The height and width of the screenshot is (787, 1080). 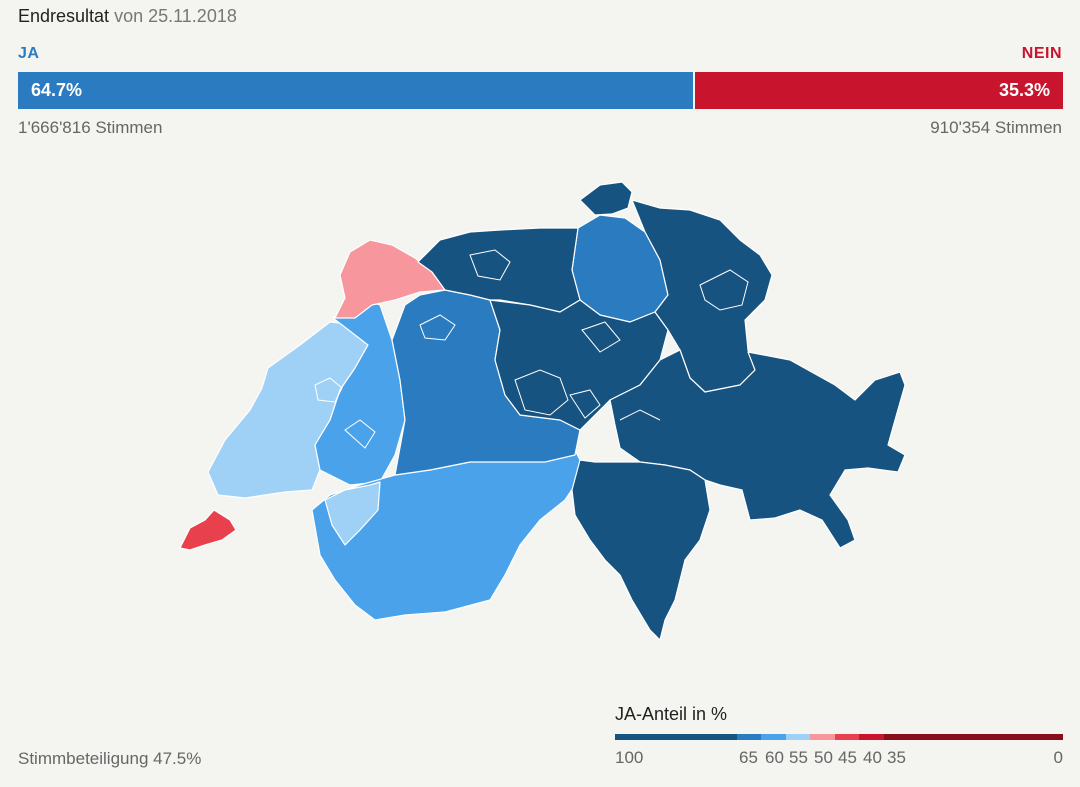 What do you see at coordinates (847, 757) in the screenshot?
I see `legend-tick: 45` at bounding box center [847, 757].